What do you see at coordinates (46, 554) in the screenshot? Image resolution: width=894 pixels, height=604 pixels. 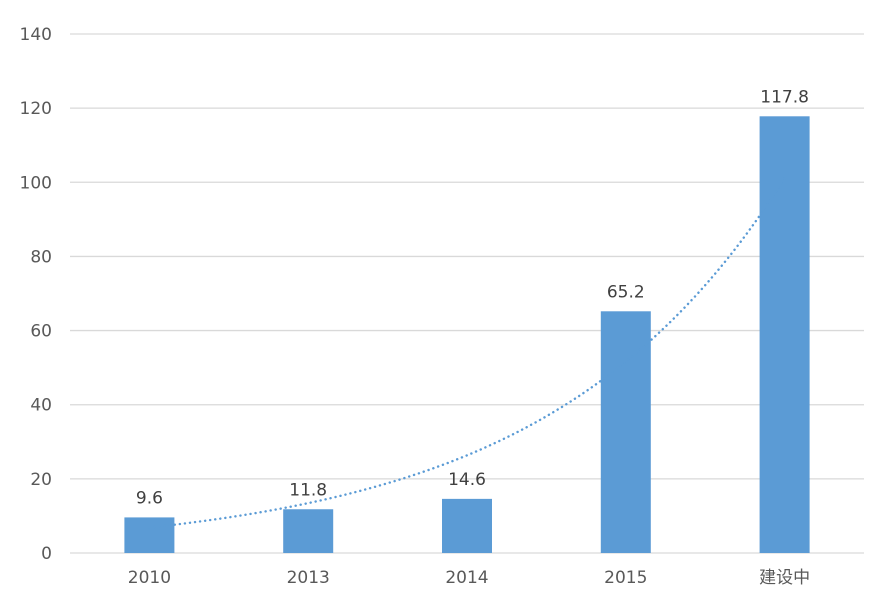 I see `y-tick-label: 0` at bounding box center [46, 554].